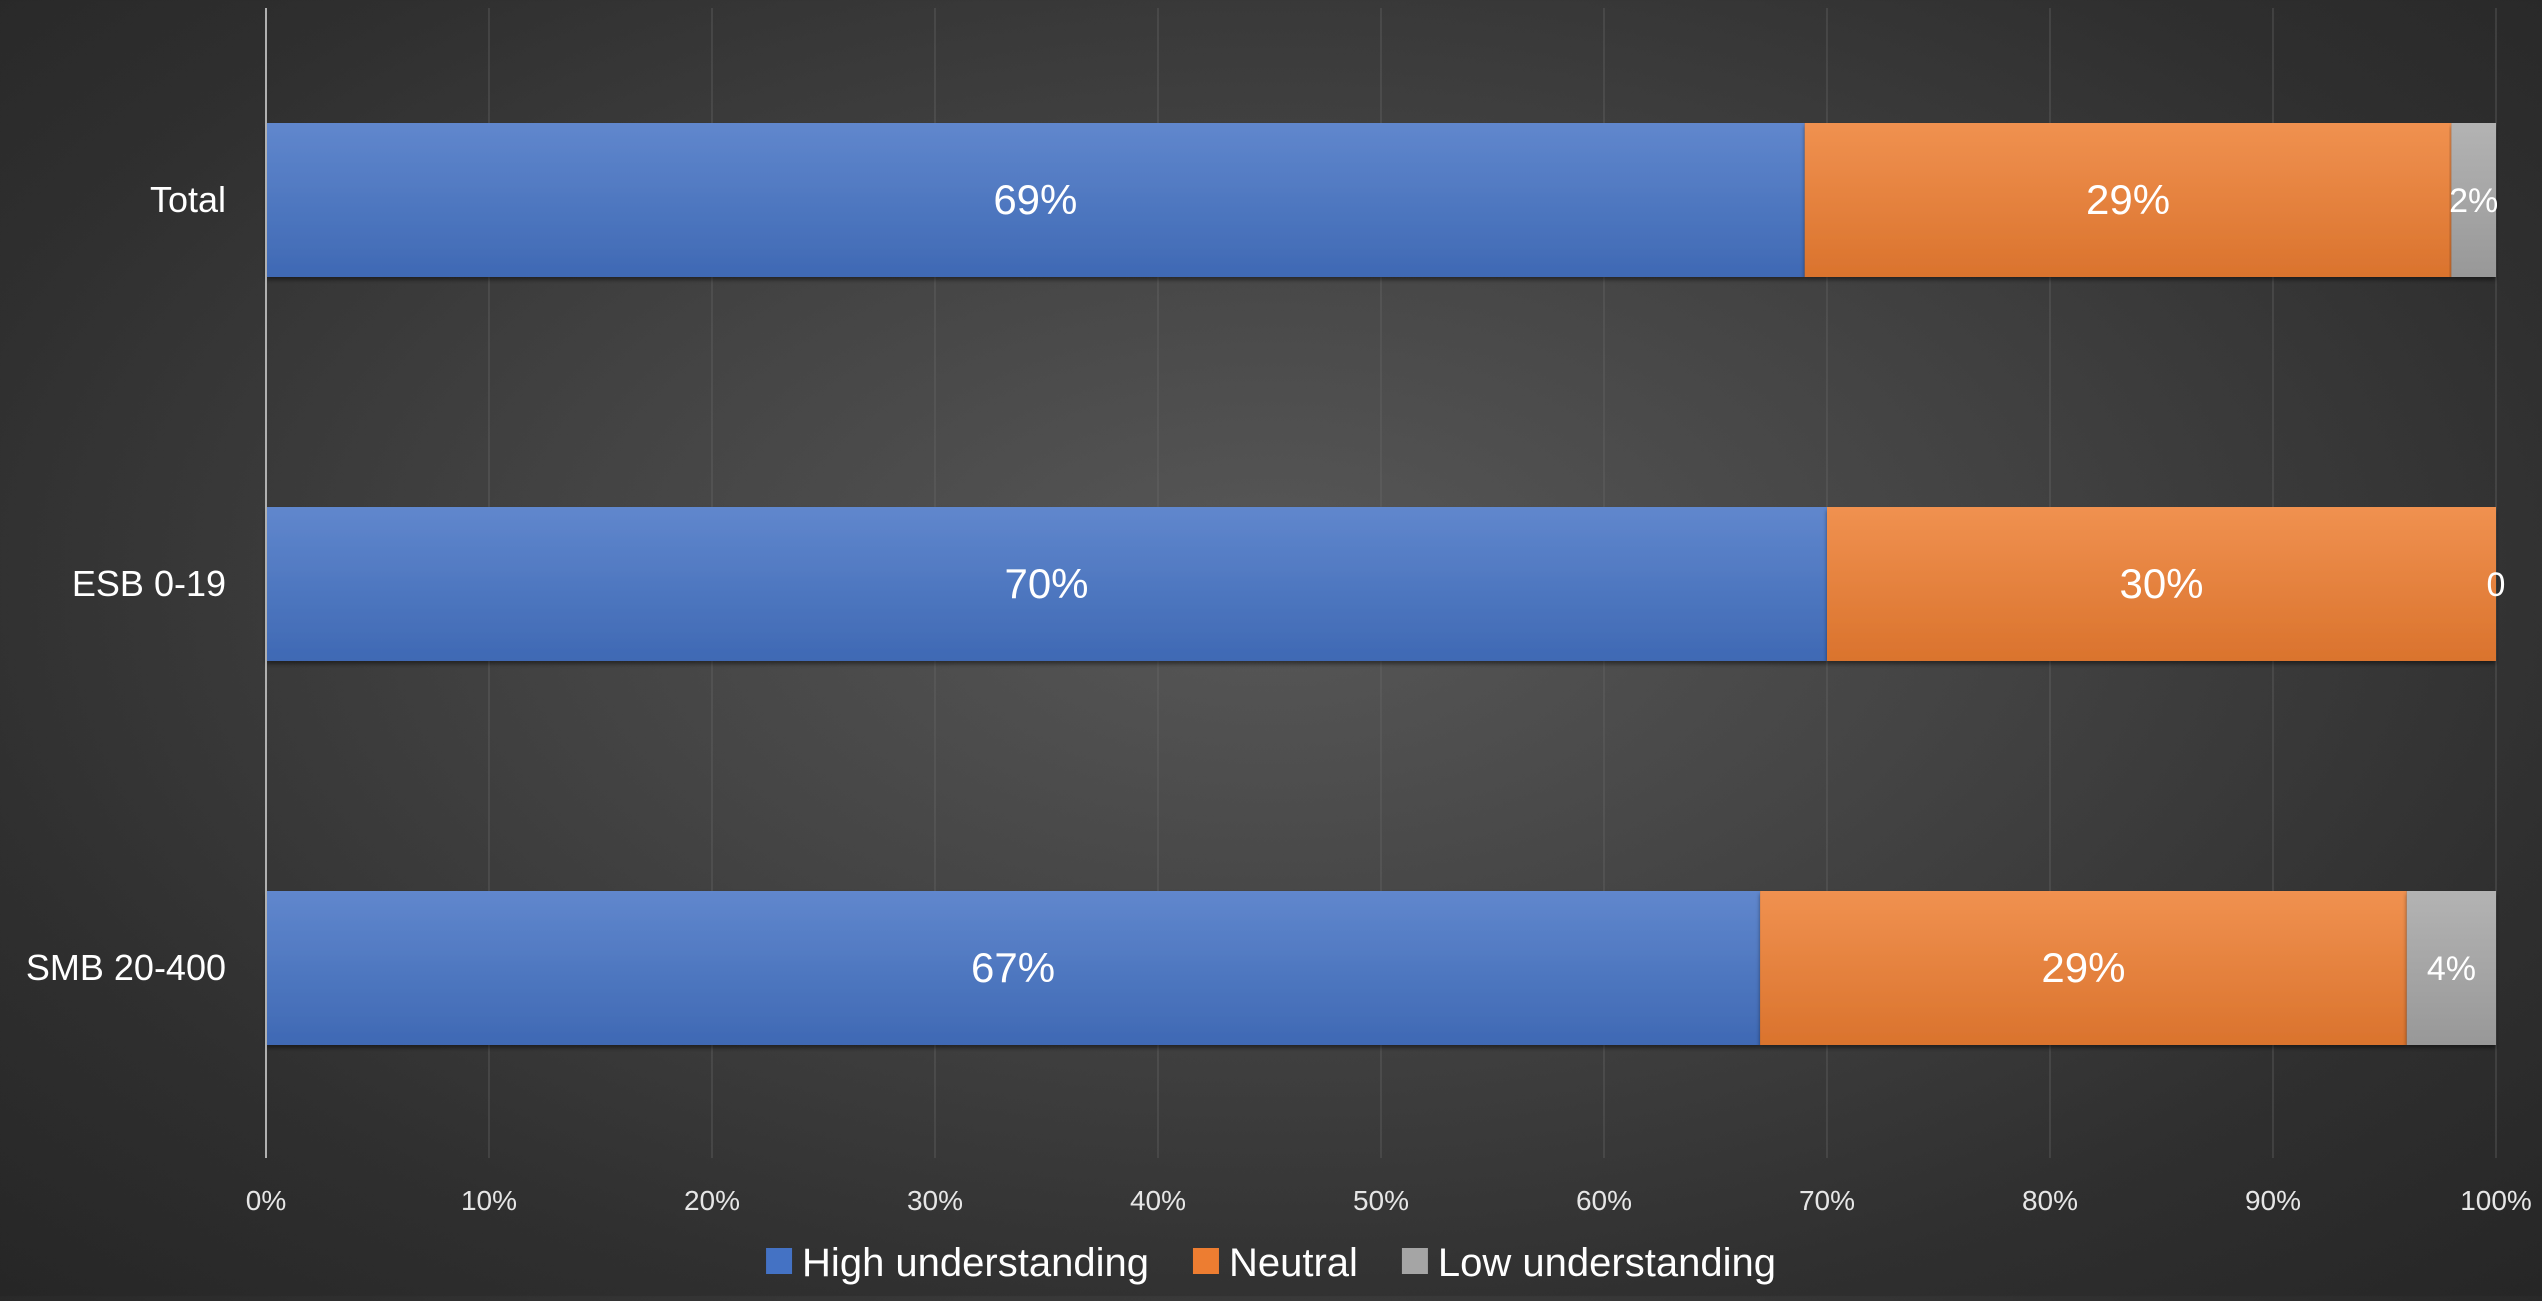 The width and height of the screenshot is (2542, 1301). I want to click on data-label: 4%, so click(2451, 969).